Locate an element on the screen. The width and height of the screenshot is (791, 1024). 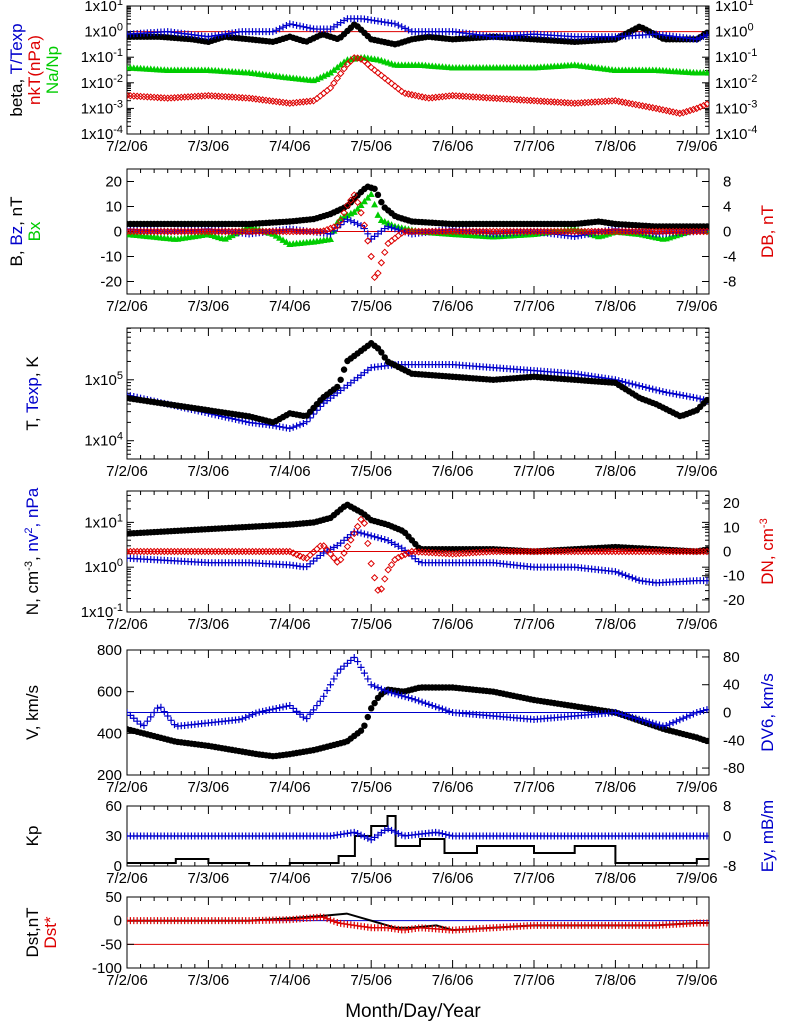
left-axis-title-0: T, Texp, K is located at coordinates (32, 393).